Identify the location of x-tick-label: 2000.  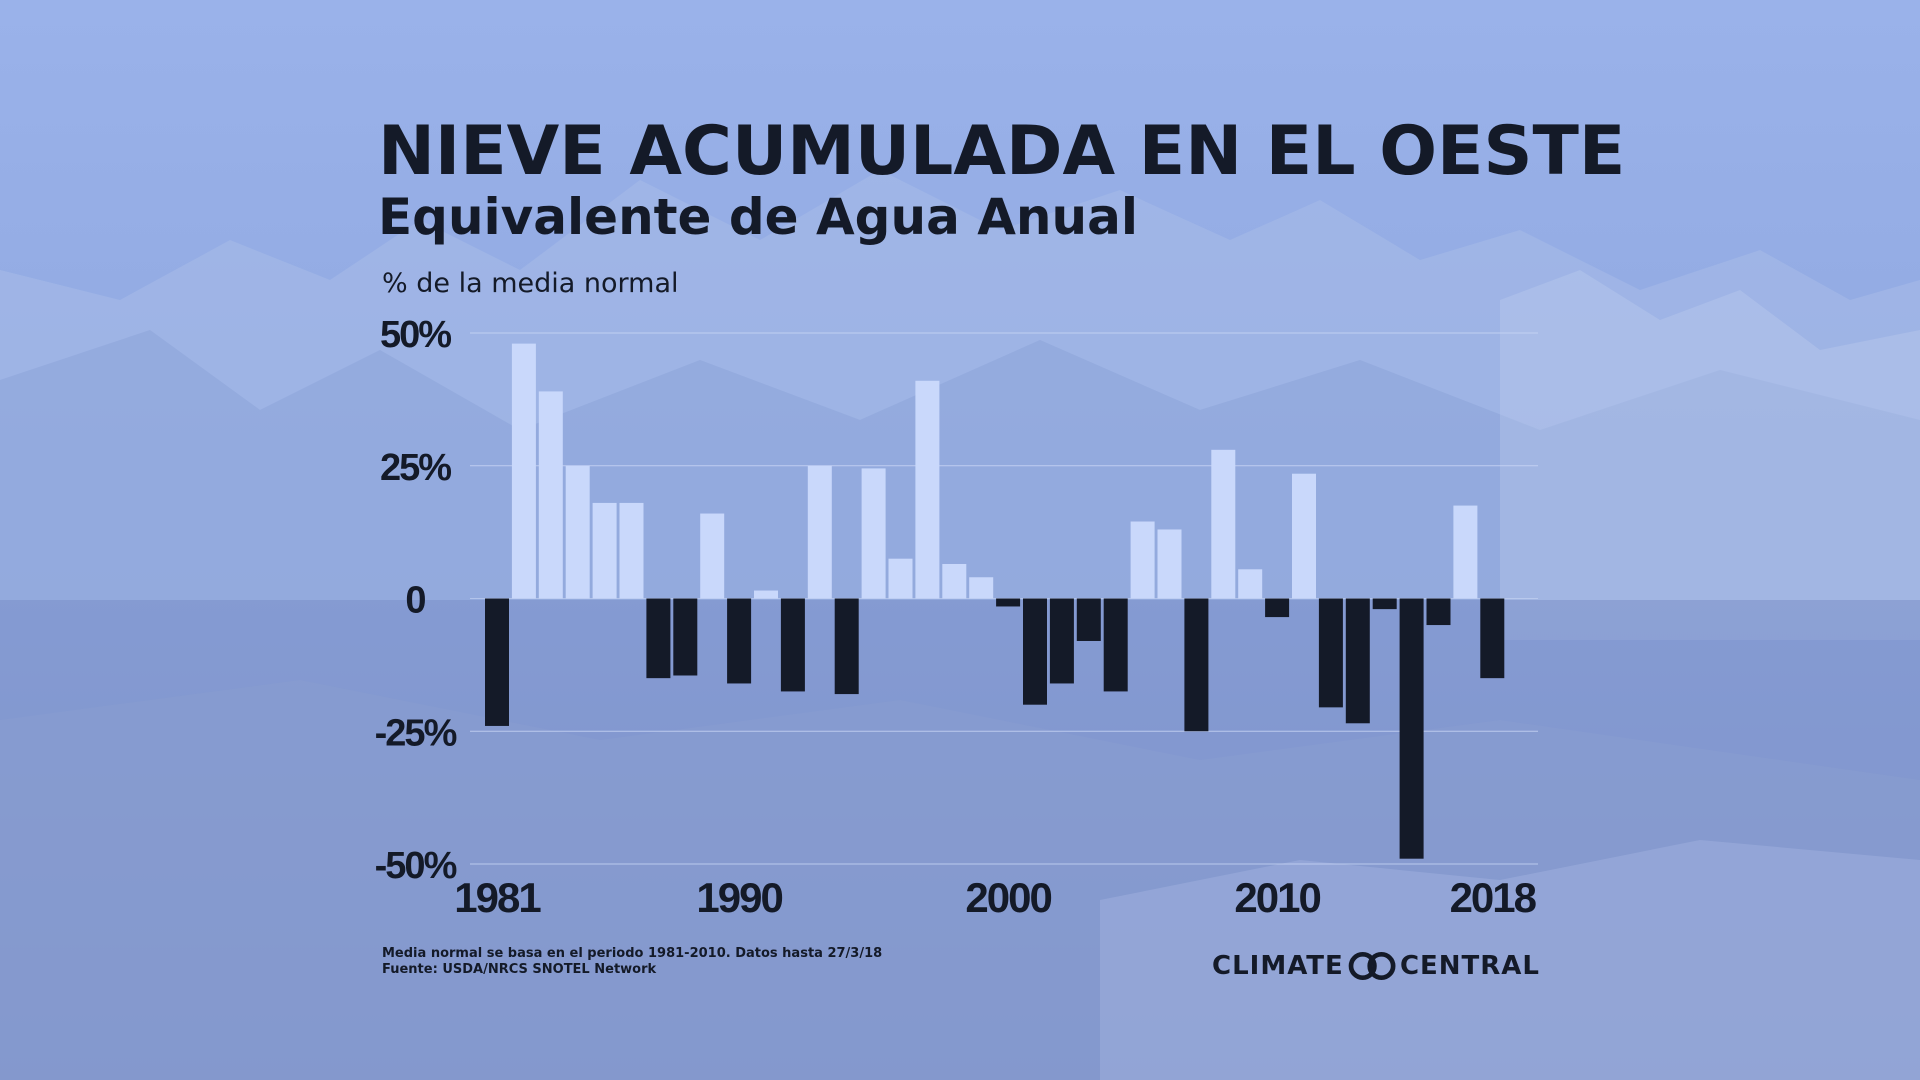
(1008, 897).